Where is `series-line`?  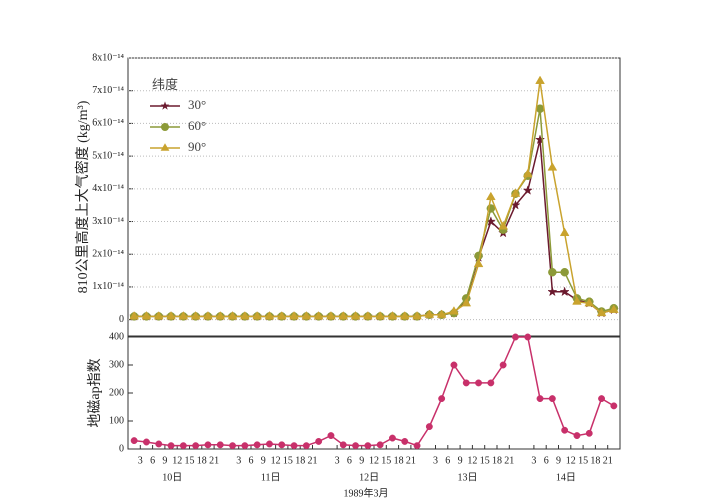
series-line is located at coordinates (374, 391).